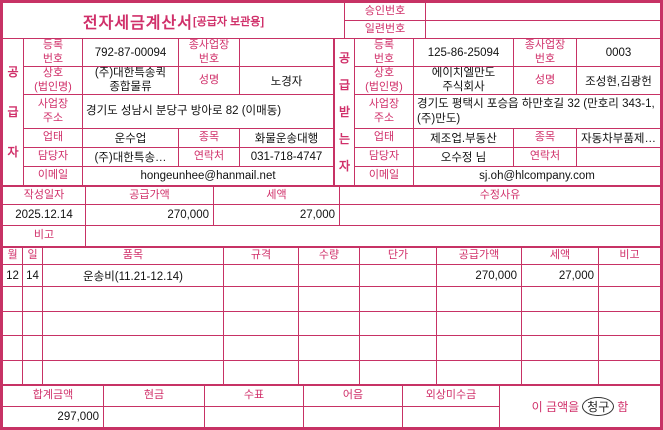  I want to click on revision-label: 수정사유, so click(500, 195).